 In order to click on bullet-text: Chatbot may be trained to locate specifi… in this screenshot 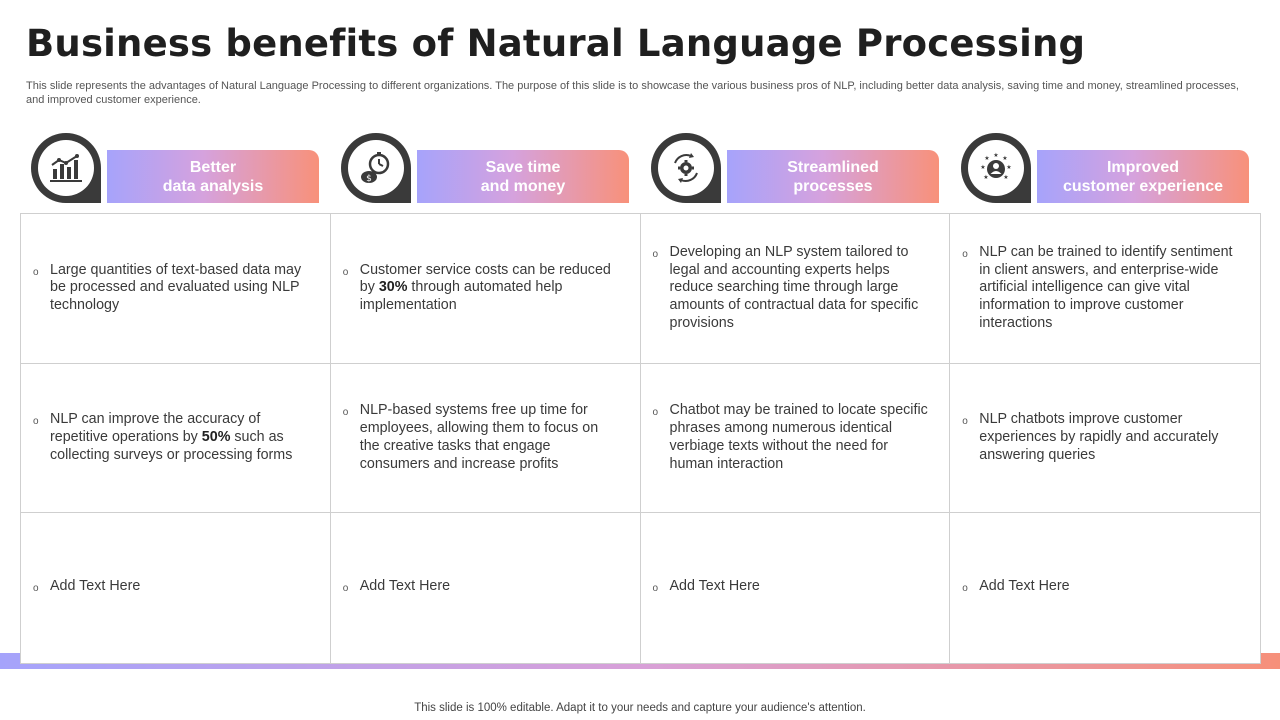, I will do `click(801, 437)`.